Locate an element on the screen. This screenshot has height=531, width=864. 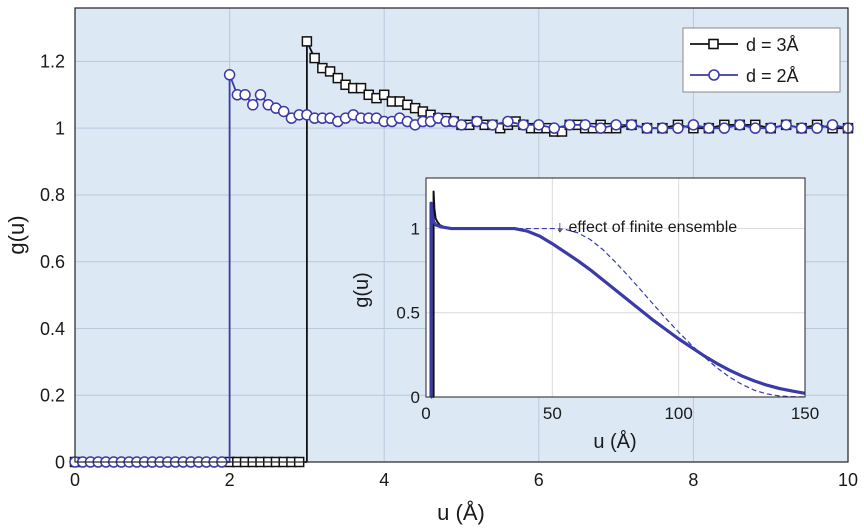
main-y-axis-label: g(u) is located at coordinates (16, 234).